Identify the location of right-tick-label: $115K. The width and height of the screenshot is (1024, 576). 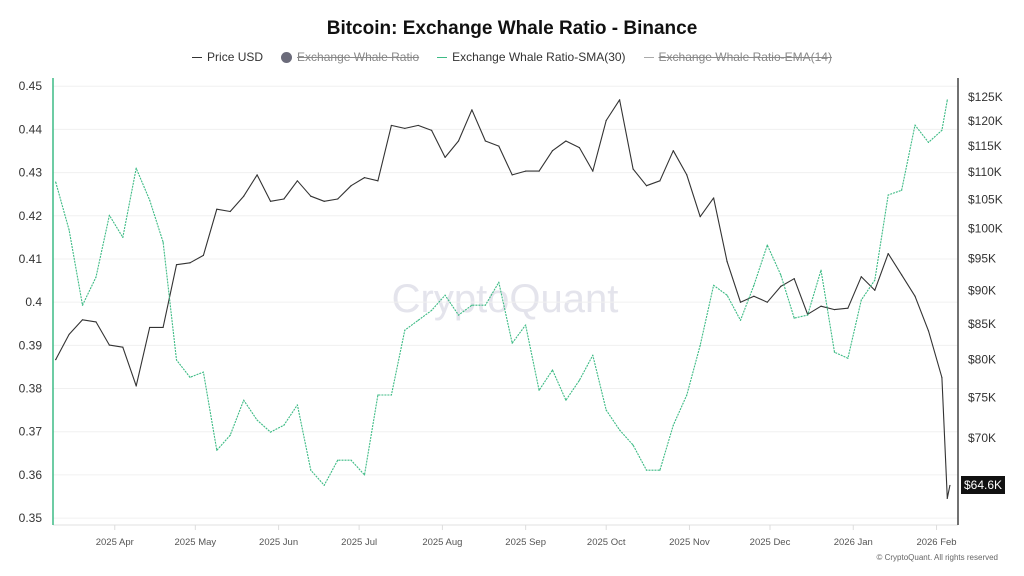
(985, 146).